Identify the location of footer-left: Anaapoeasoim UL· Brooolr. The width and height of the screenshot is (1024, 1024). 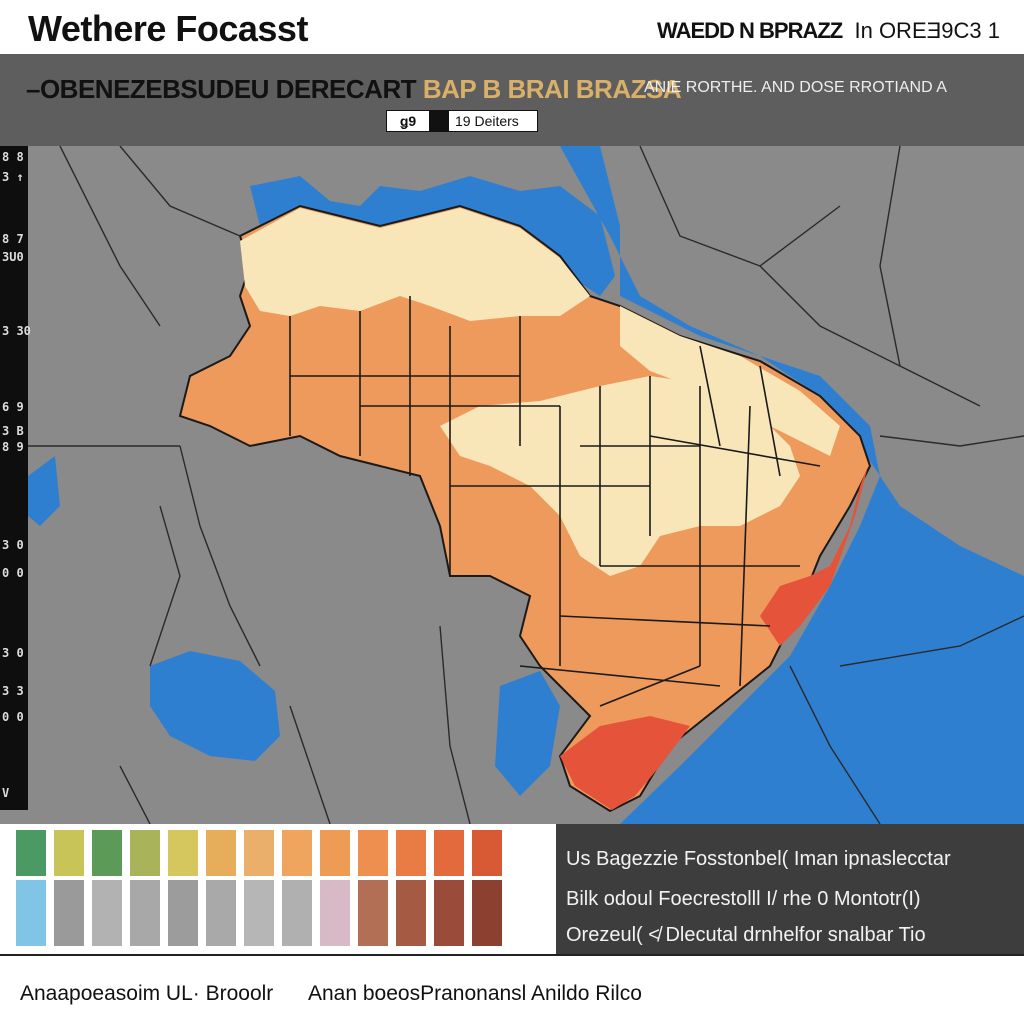
(147, 993).